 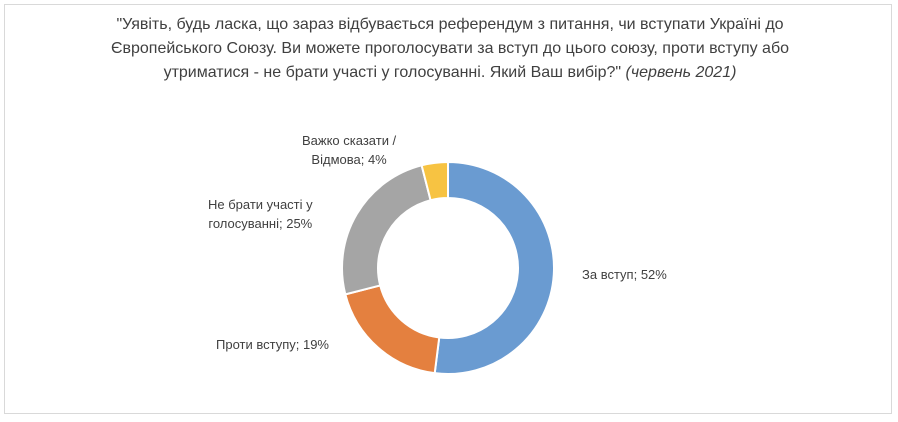 What do you see at coordinates (392, 329) in the screenshot?
I see `slice-proty-vstupu` at bounding box center [392, 329].